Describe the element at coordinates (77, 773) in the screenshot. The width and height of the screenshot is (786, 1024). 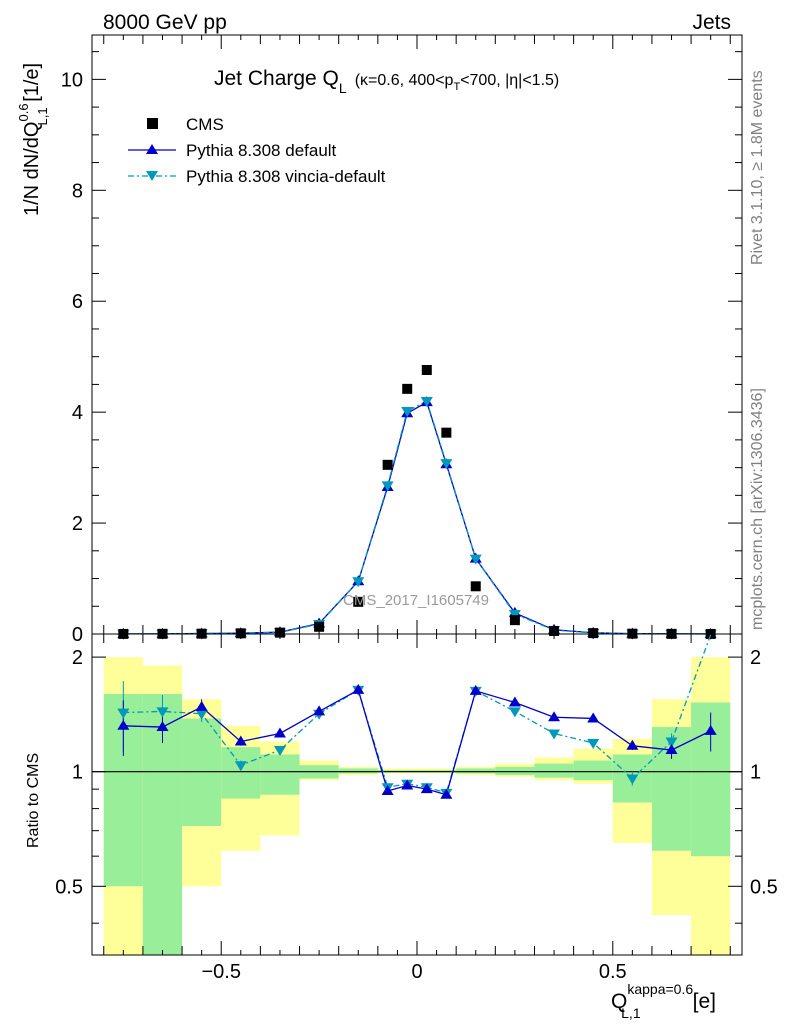
I see `ratio-y-tick-label: 1` at that location.